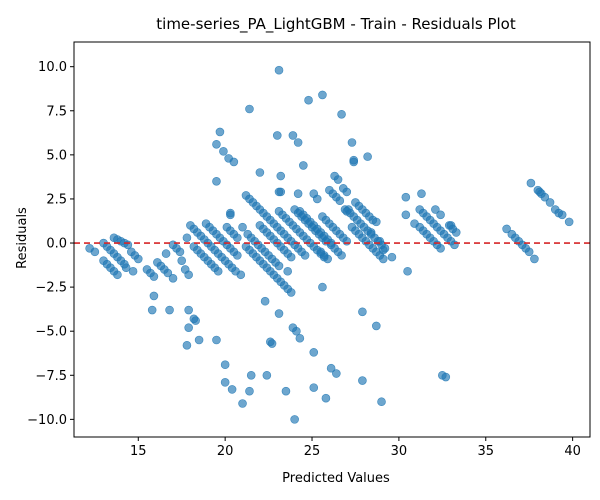  I want to click on y-tick-label: 0.0, so click(56, 244).